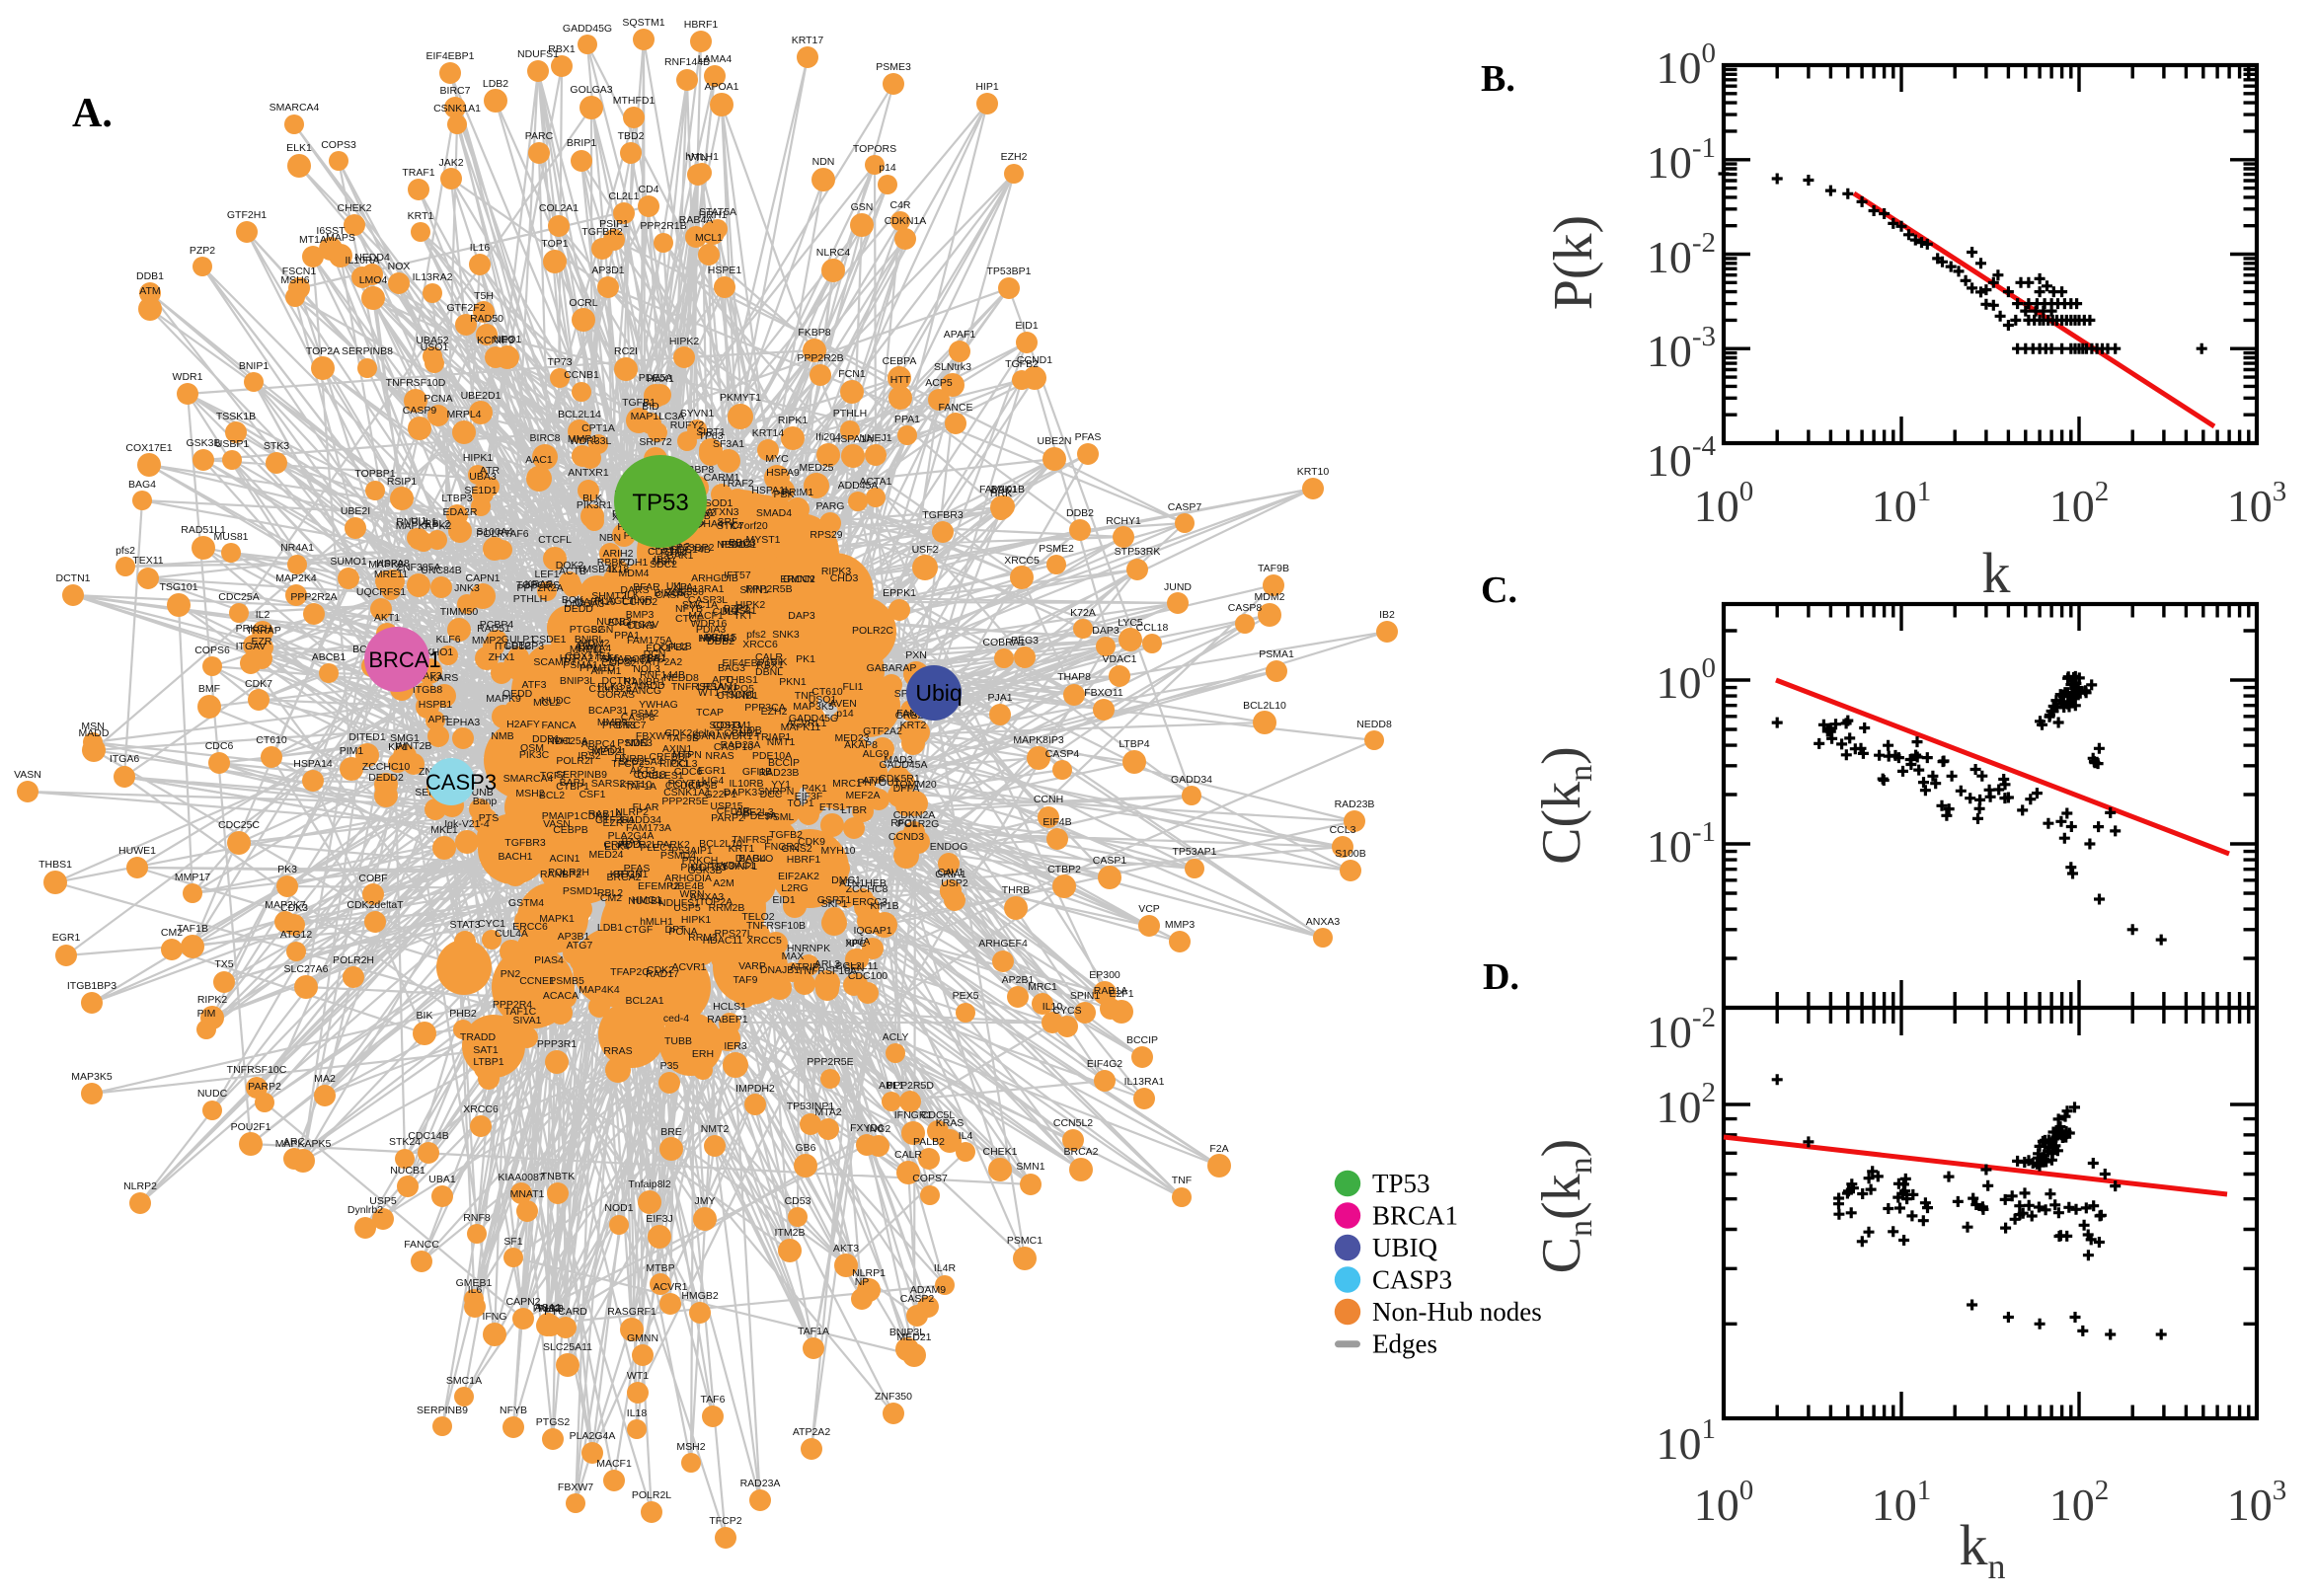  I want to click on svg-text: IL10, so click(1052, 1007).